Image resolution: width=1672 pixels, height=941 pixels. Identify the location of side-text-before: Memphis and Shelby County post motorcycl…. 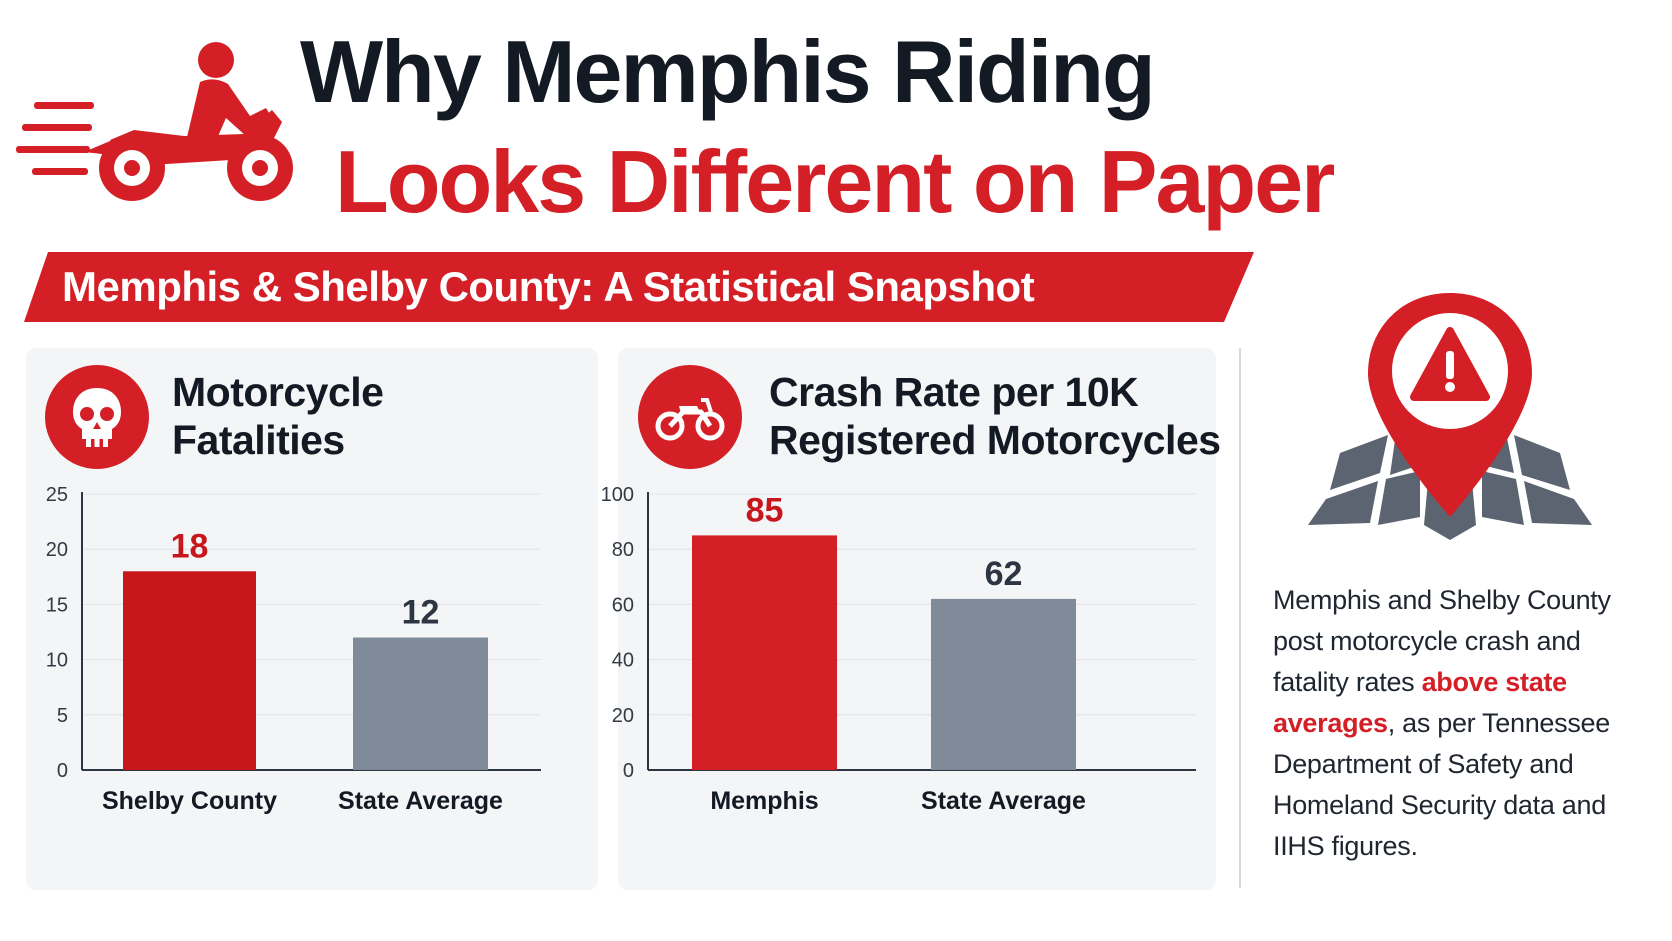
(1442, 641).